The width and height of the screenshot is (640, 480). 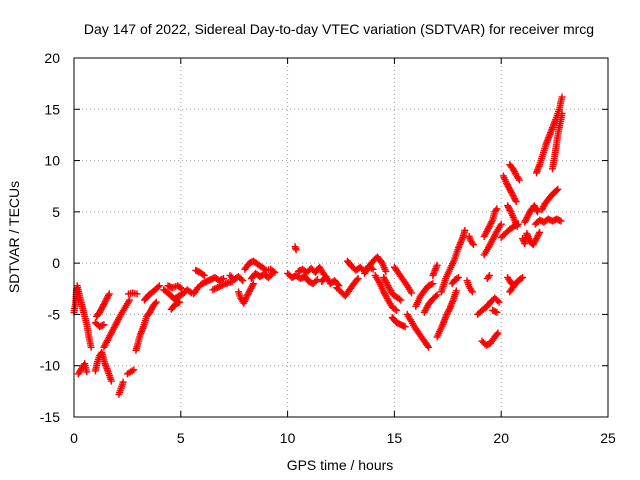 What do you see at coordinates (74, 438) in the screenshot?
I see `x-tick-label: 0` at bounding box center [74, 438].